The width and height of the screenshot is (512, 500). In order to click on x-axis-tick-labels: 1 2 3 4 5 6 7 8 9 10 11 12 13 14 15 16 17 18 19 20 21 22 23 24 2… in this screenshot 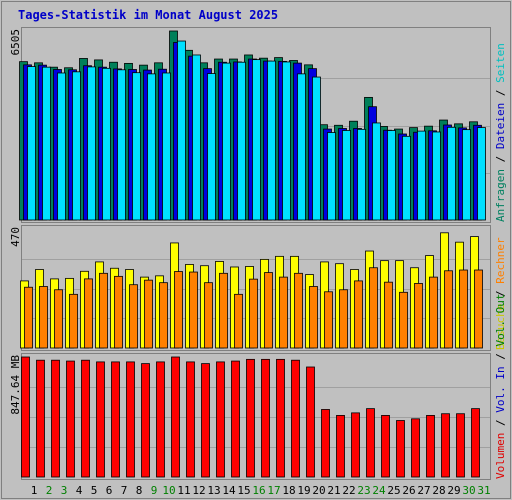, I will do `click(261, 490)`.